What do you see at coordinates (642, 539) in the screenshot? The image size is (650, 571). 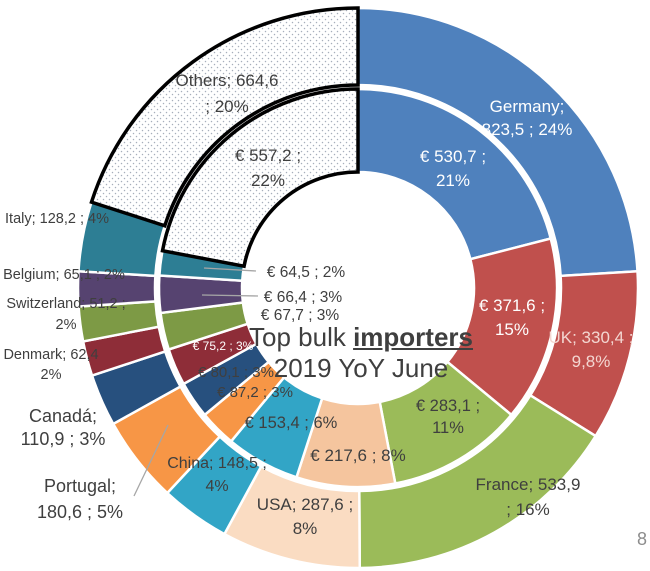 I see `page-number: 8` at bounding box center [642, 539].